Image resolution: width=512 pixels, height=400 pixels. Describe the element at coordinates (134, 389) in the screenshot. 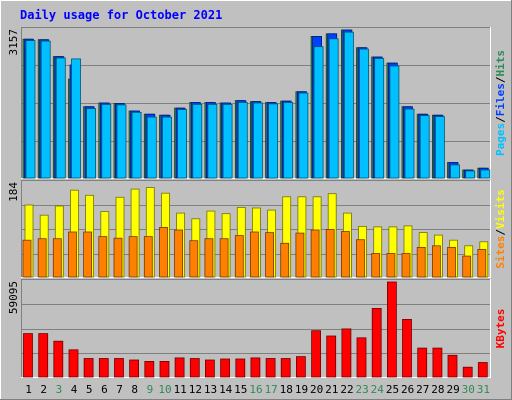

I see `x-tick-label-8: 8` at that location.